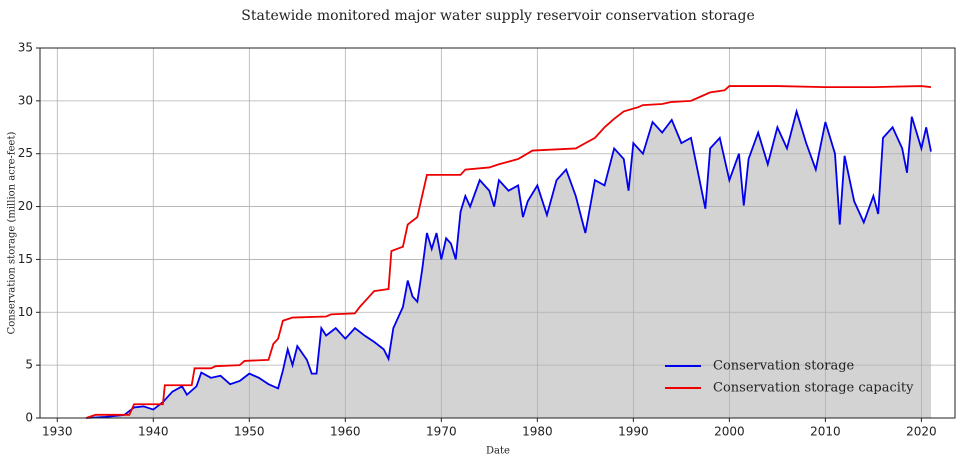  Describe the element at coordinates (29, 365) in the screenshot. I see `y-tick-label: 5` at that location.